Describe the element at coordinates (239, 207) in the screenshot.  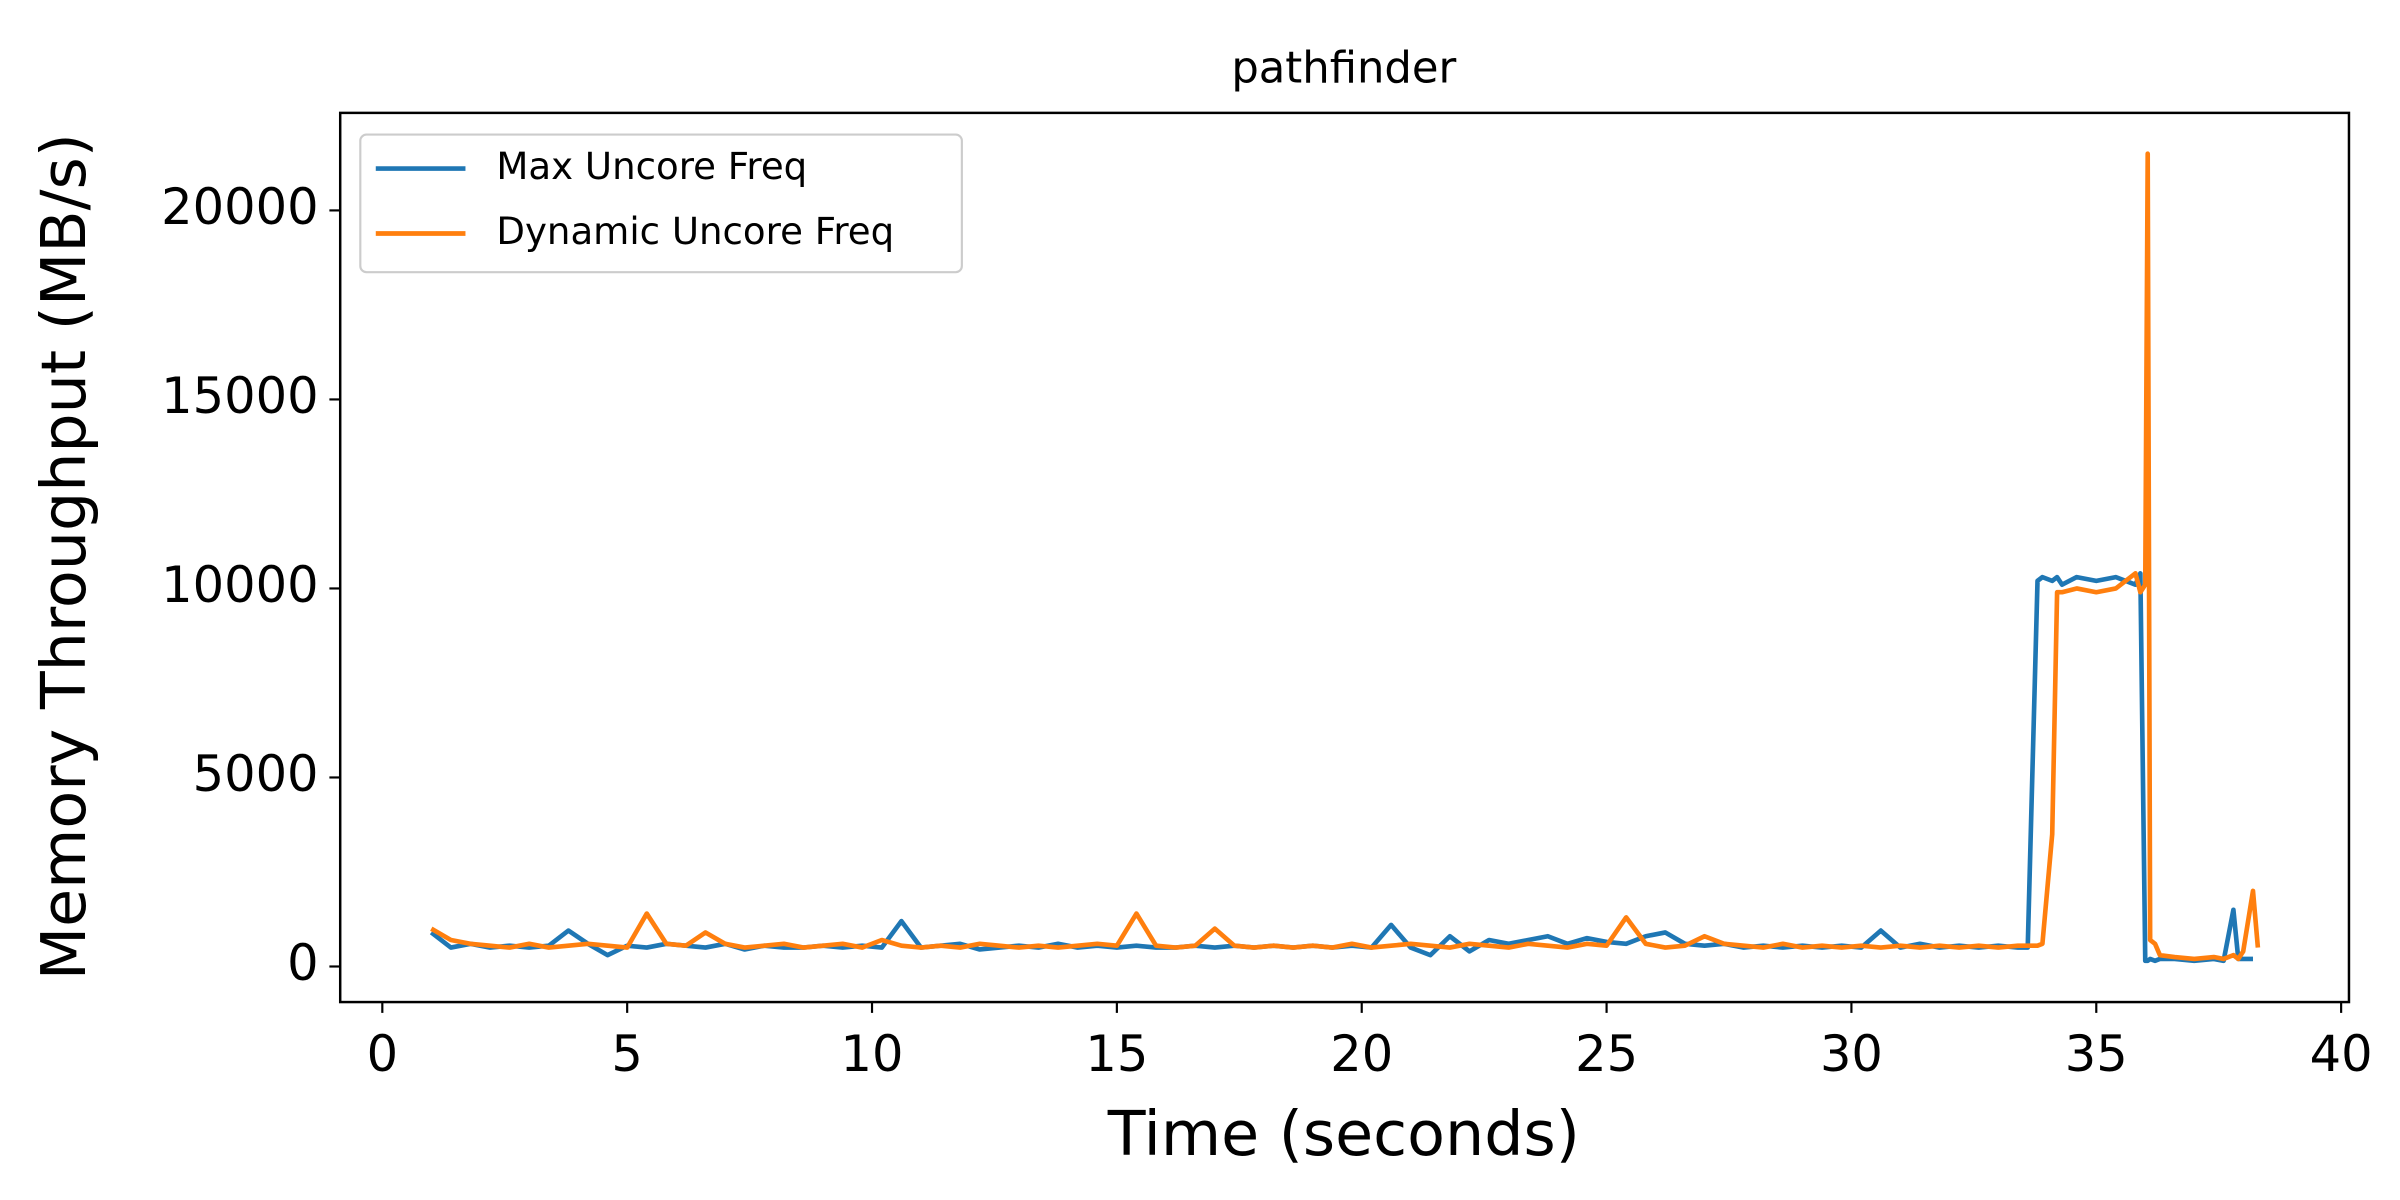
I see `y-tick-label: 20000` at that location.